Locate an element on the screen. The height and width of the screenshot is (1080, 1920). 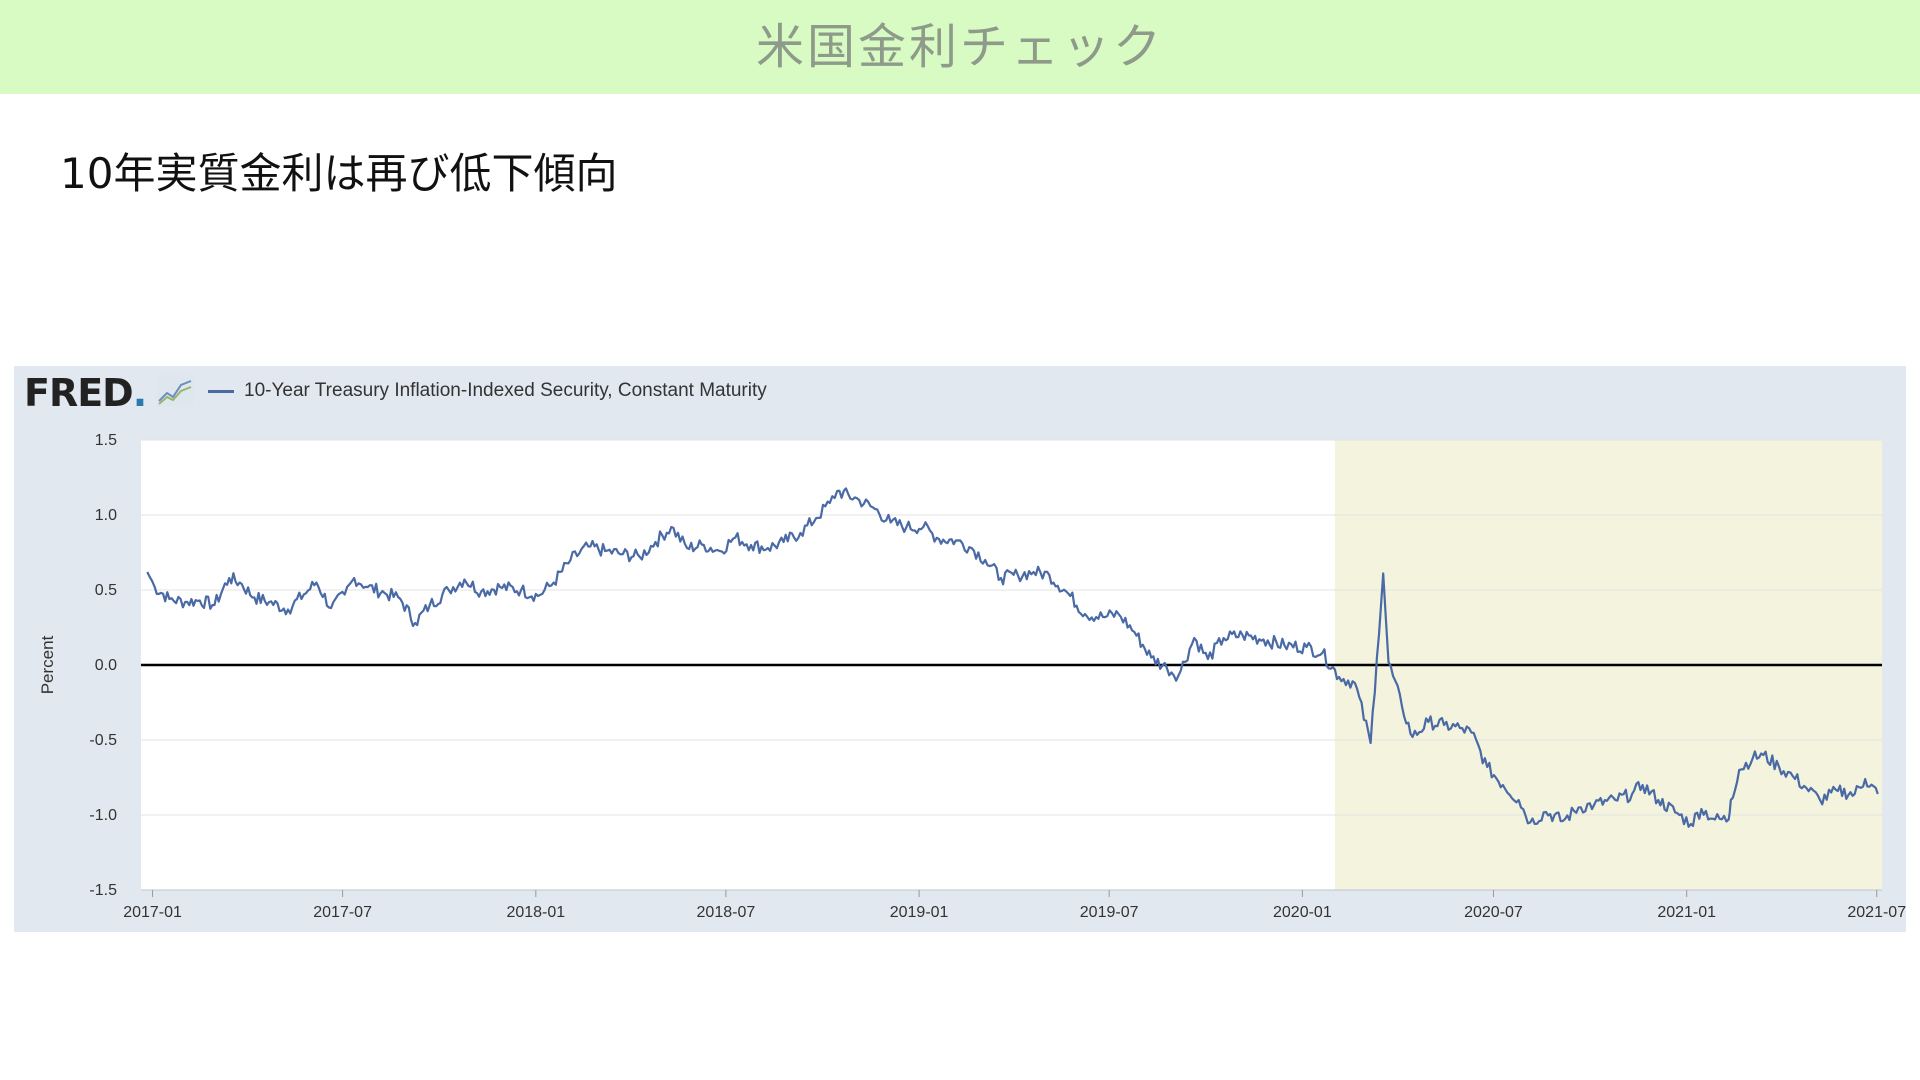
x-tick-label: 2017-07 is located at coordinates (342, 912).